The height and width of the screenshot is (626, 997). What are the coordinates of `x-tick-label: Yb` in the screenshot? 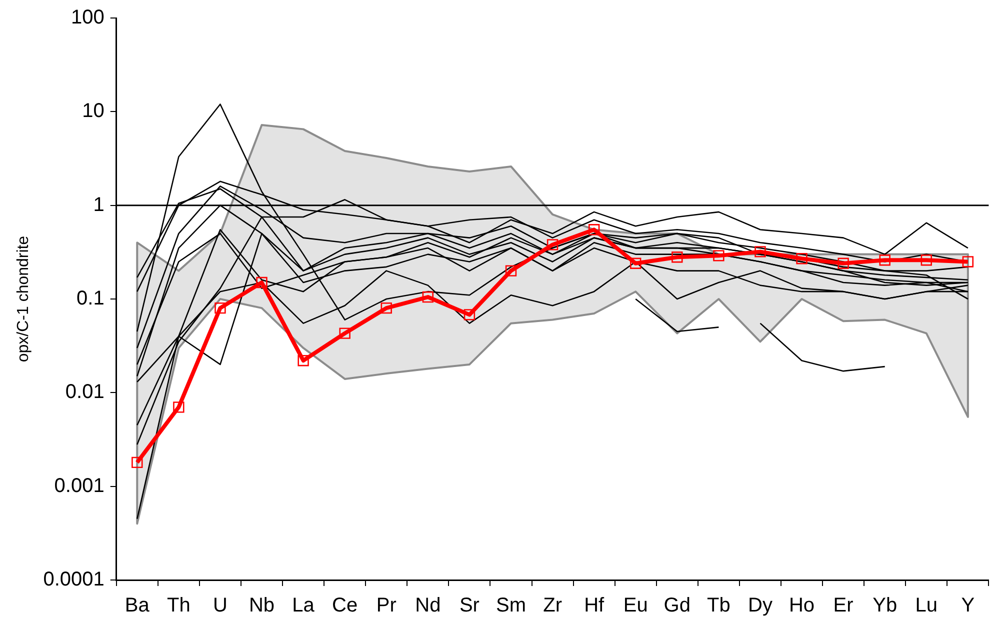 It's located at (885, 605).